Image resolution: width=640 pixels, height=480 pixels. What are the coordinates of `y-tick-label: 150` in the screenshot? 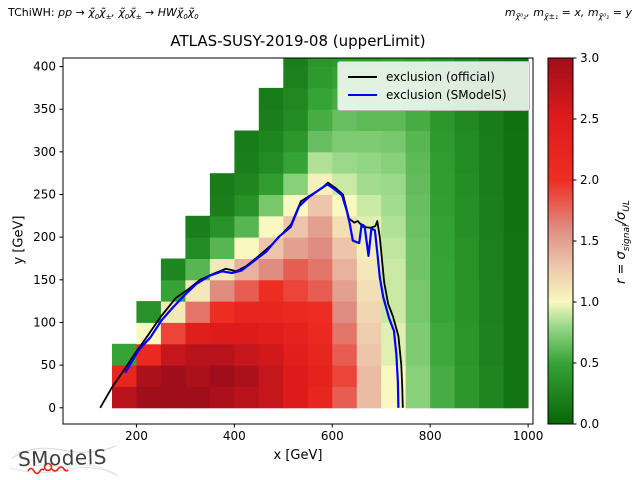 It's located at (44, 280).